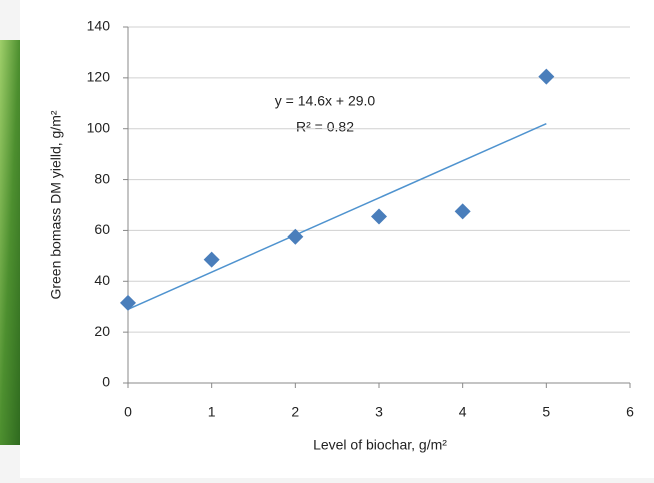 Image resolution: width=654 pixels, height=483 pixels. I want to click on y-tick-label: 80, so click(102, 178).